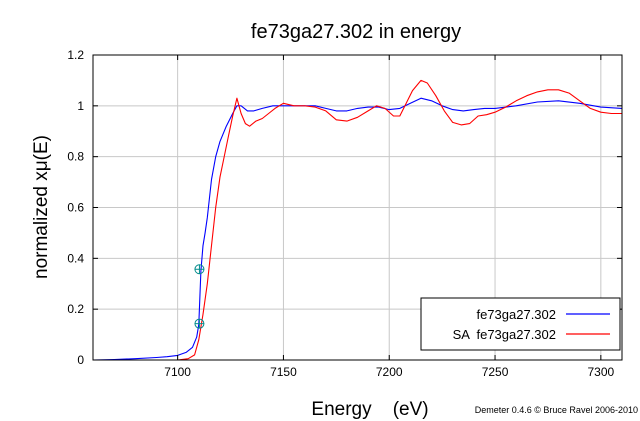 This screenshot has width=640, height=421. Describe the element at coordinates (495, 372) in the screenshot. I see `x-tick-label: 7250` at that location.